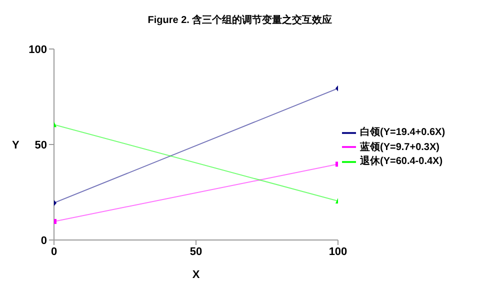 The image size is (480, 294). I want to click on y-tick-label: 0, so click(43, 240).